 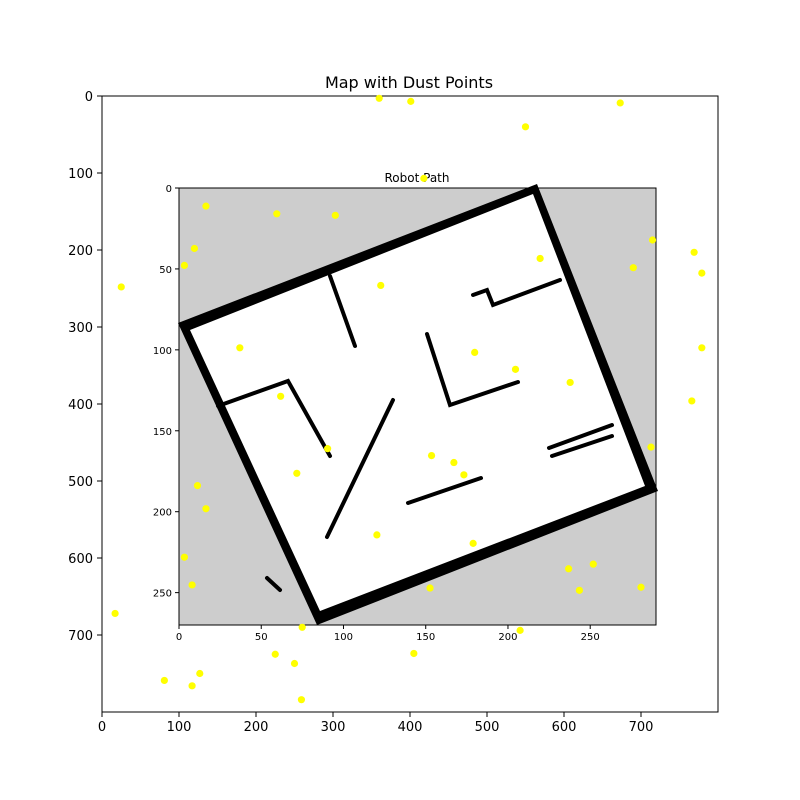 What do you see at coordinates (410, 727) in the screenshot?
I see `x-tick-label: 400` at bounding box center [410, 727].